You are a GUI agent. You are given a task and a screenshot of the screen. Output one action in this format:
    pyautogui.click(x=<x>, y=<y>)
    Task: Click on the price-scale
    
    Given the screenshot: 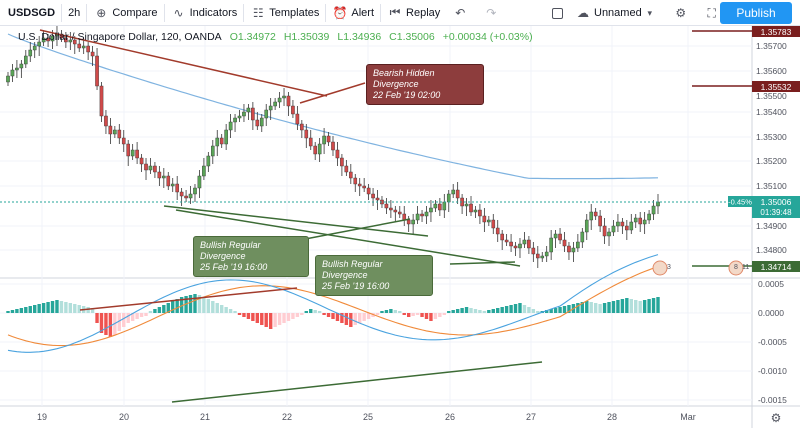 What is the action you would take?
    pyautogui.click(x=776, y=227)
    